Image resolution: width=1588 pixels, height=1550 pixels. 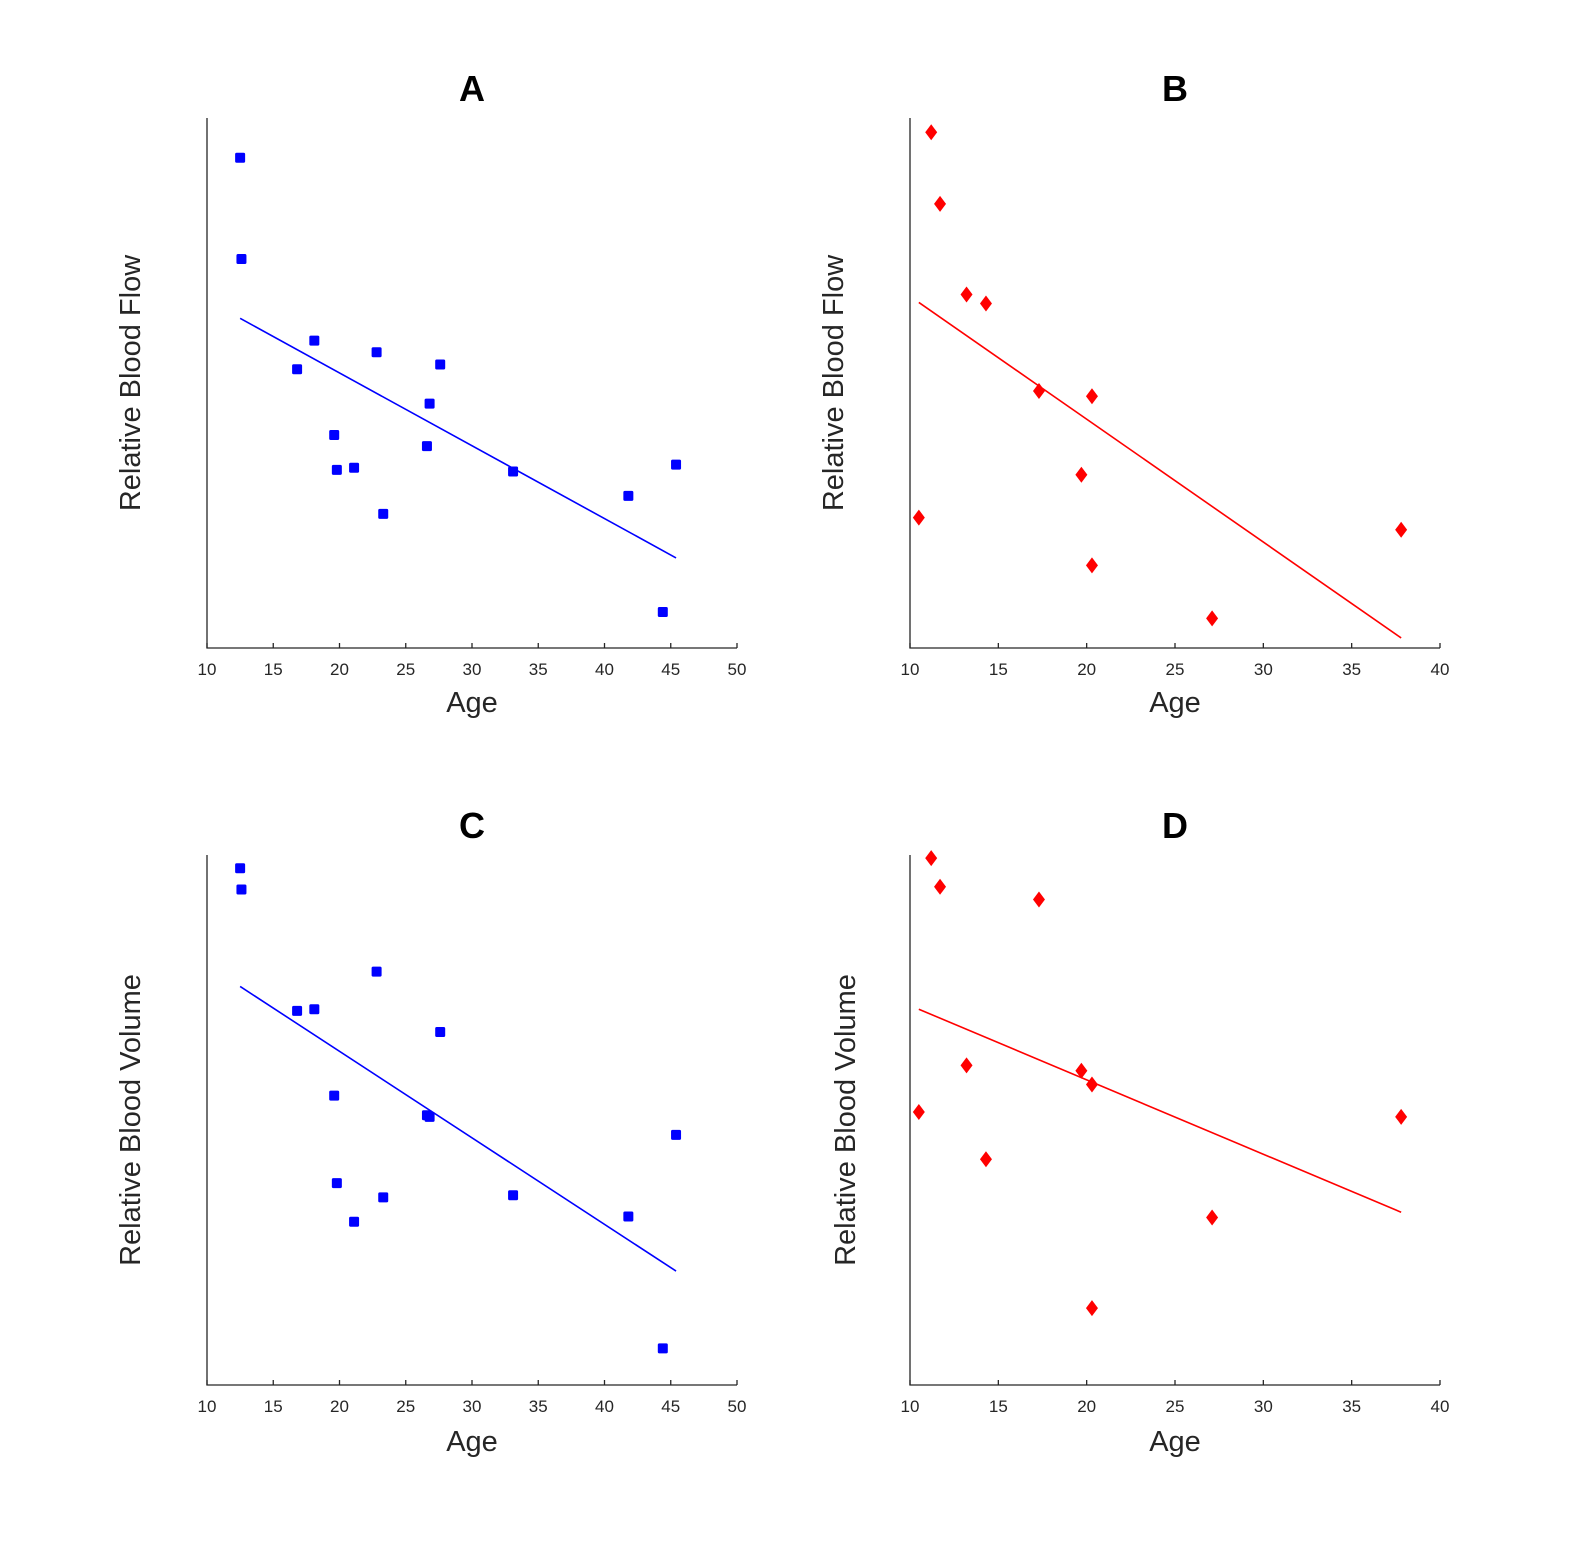 What do you see at coordinates (472, 1398) in the screenshot?
I see `panel-c-ticks: 10 15 20 25 30 35 40 45 50` at bounding box center [472, 1398].